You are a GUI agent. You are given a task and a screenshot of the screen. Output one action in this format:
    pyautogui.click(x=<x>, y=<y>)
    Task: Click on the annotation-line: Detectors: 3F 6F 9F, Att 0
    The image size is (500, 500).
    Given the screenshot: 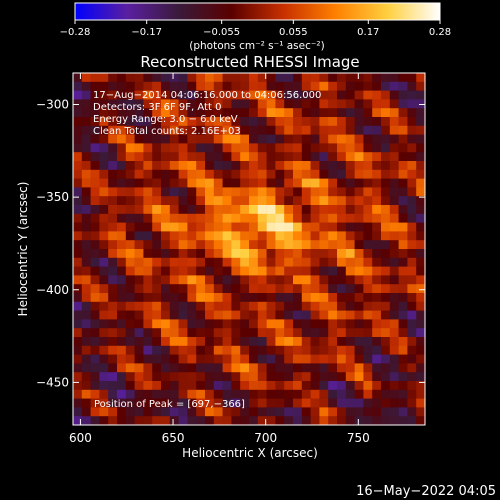 What is the action you would take?
    pyautogui.click(x=157, y=107)
    